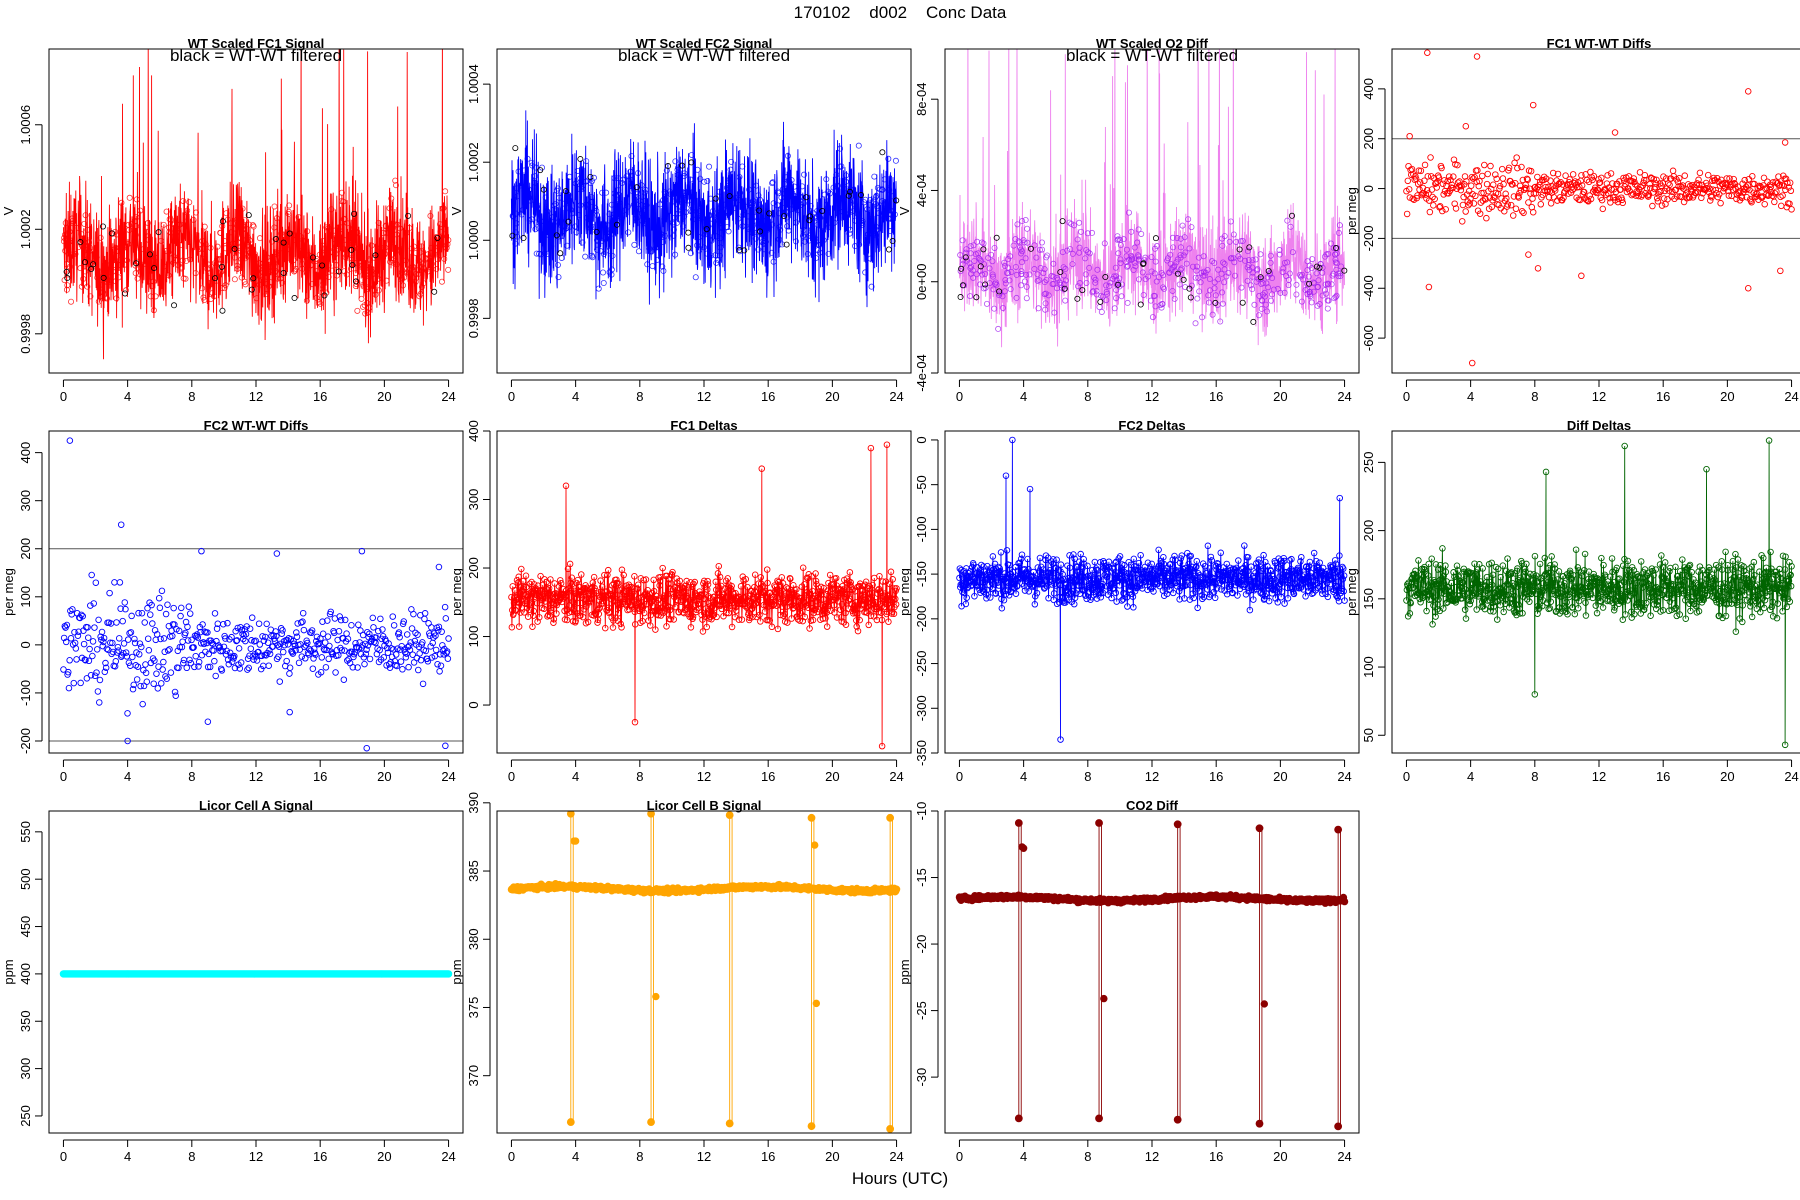 The width and height of the screenshot is (1800, 1200). Describe the element at coordinates (511, 776) in the screenshot. I see `x-tick-label: 0` at that location.